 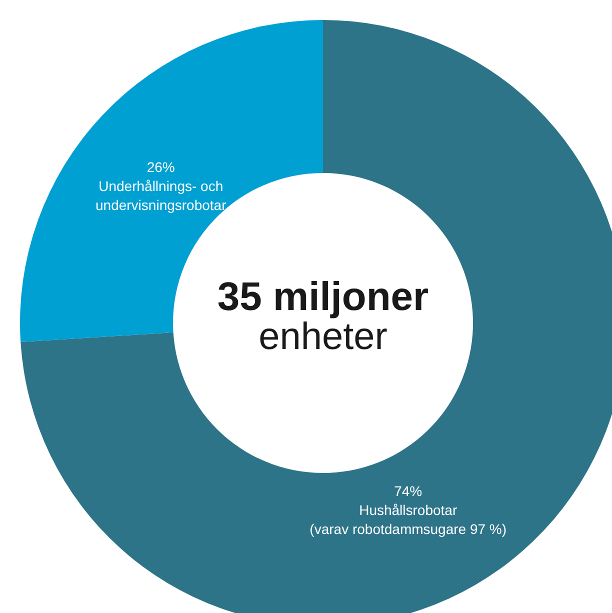 I want to click on data-label: 26%, so click(x=160, y=167).